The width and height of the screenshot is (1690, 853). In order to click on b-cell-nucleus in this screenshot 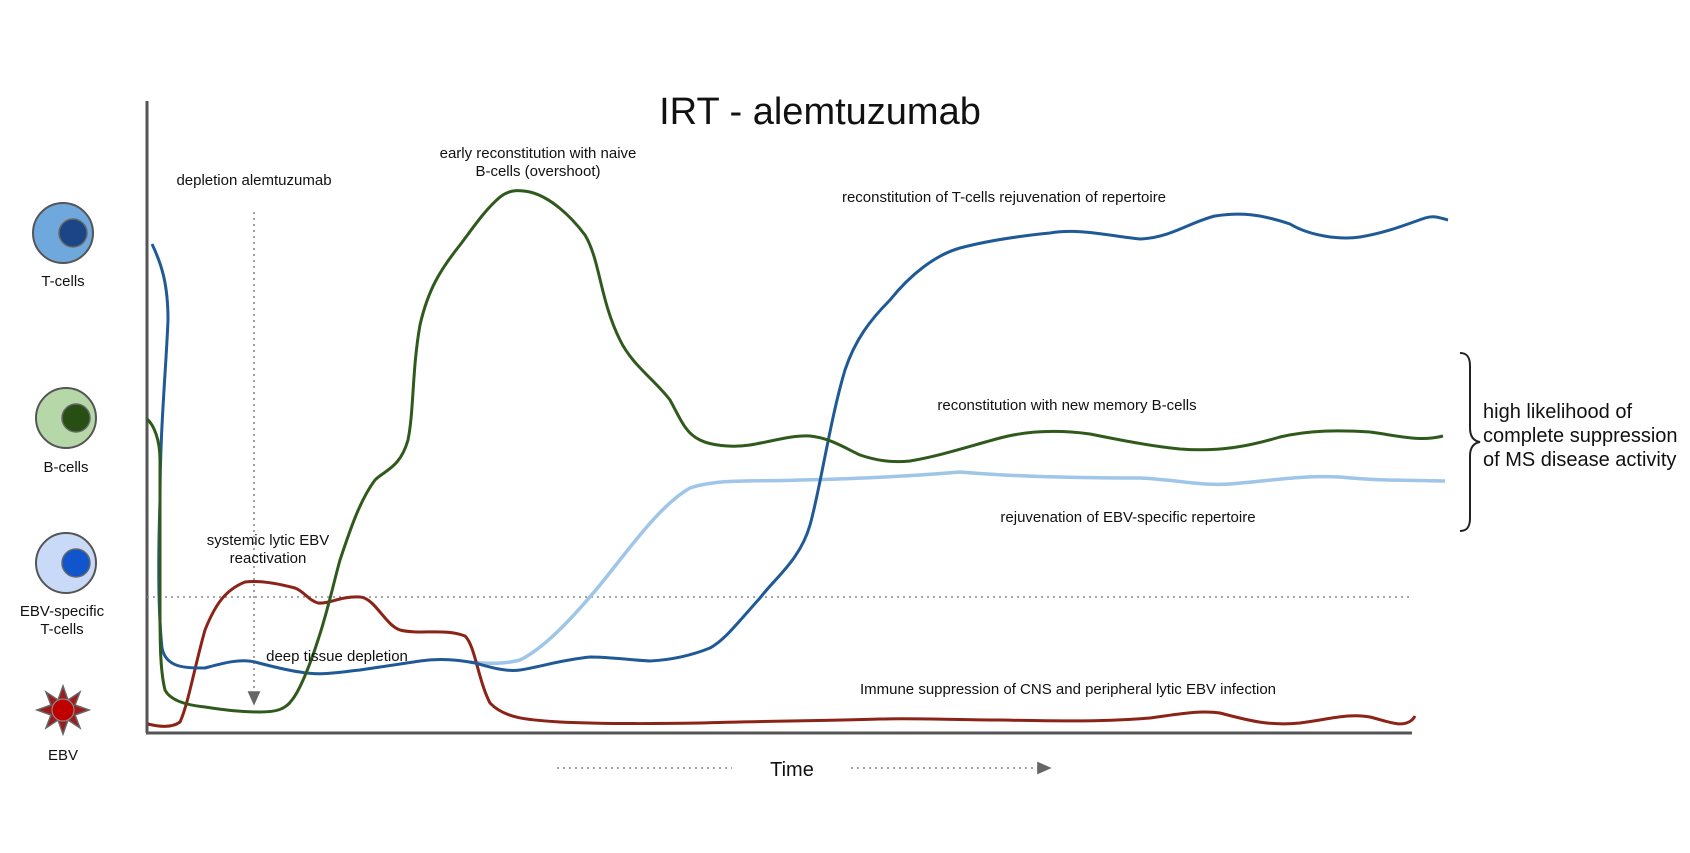, I will do `click(76, 418)`.